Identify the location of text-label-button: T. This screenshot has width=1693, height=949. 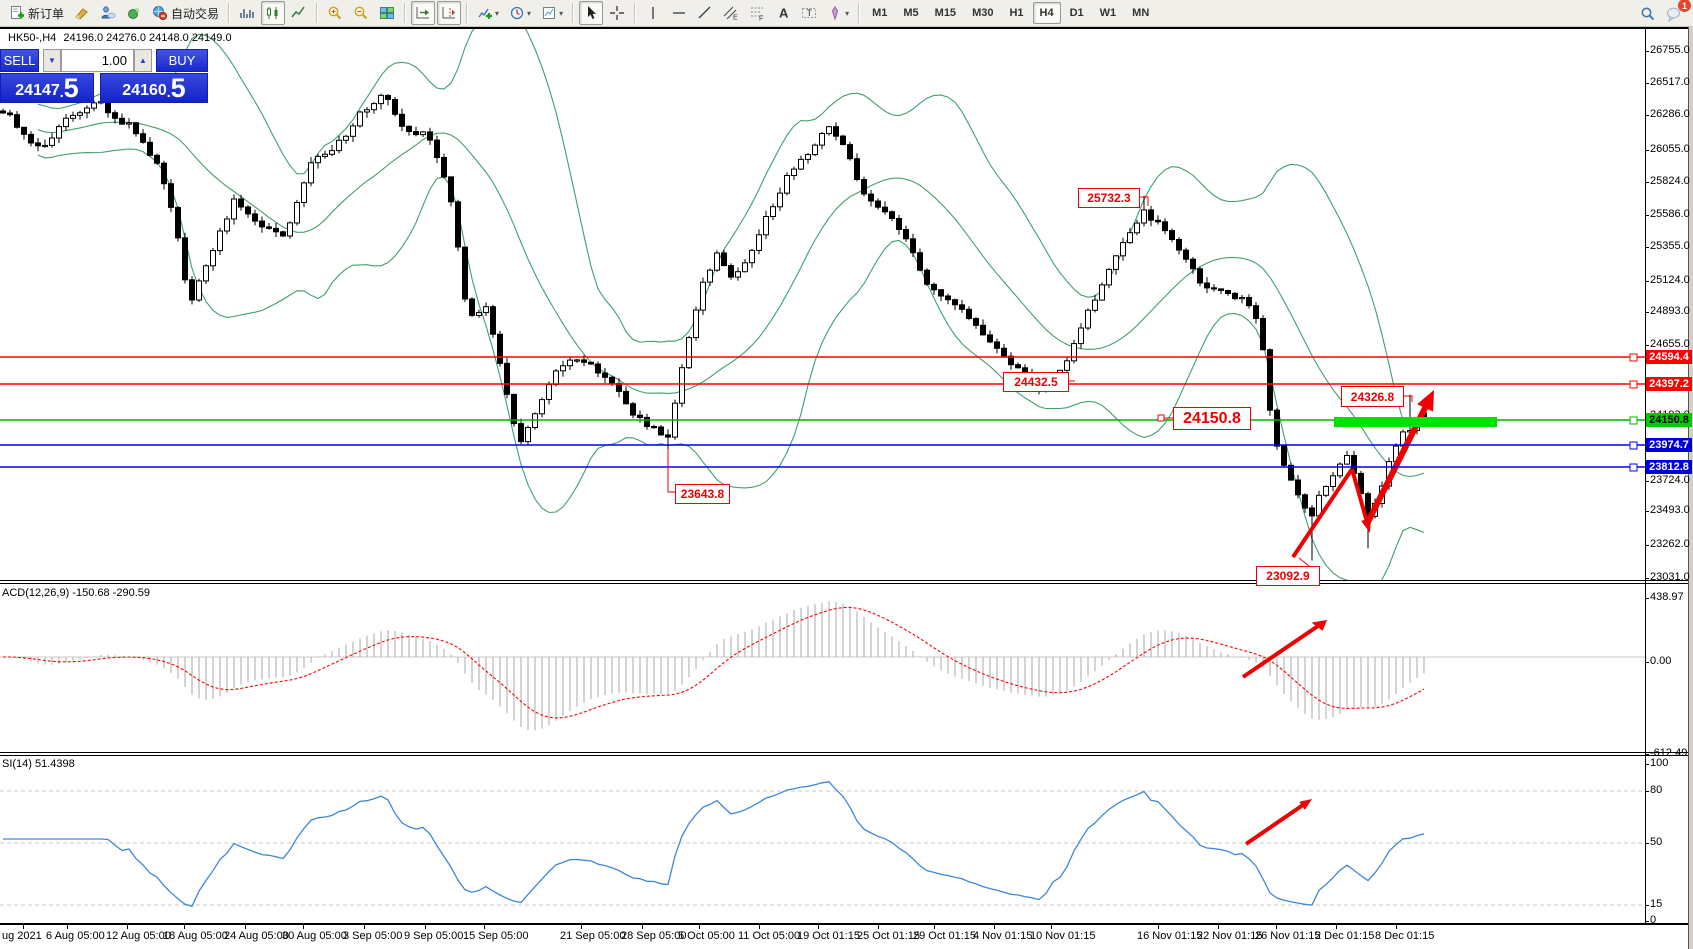
(809, 13).